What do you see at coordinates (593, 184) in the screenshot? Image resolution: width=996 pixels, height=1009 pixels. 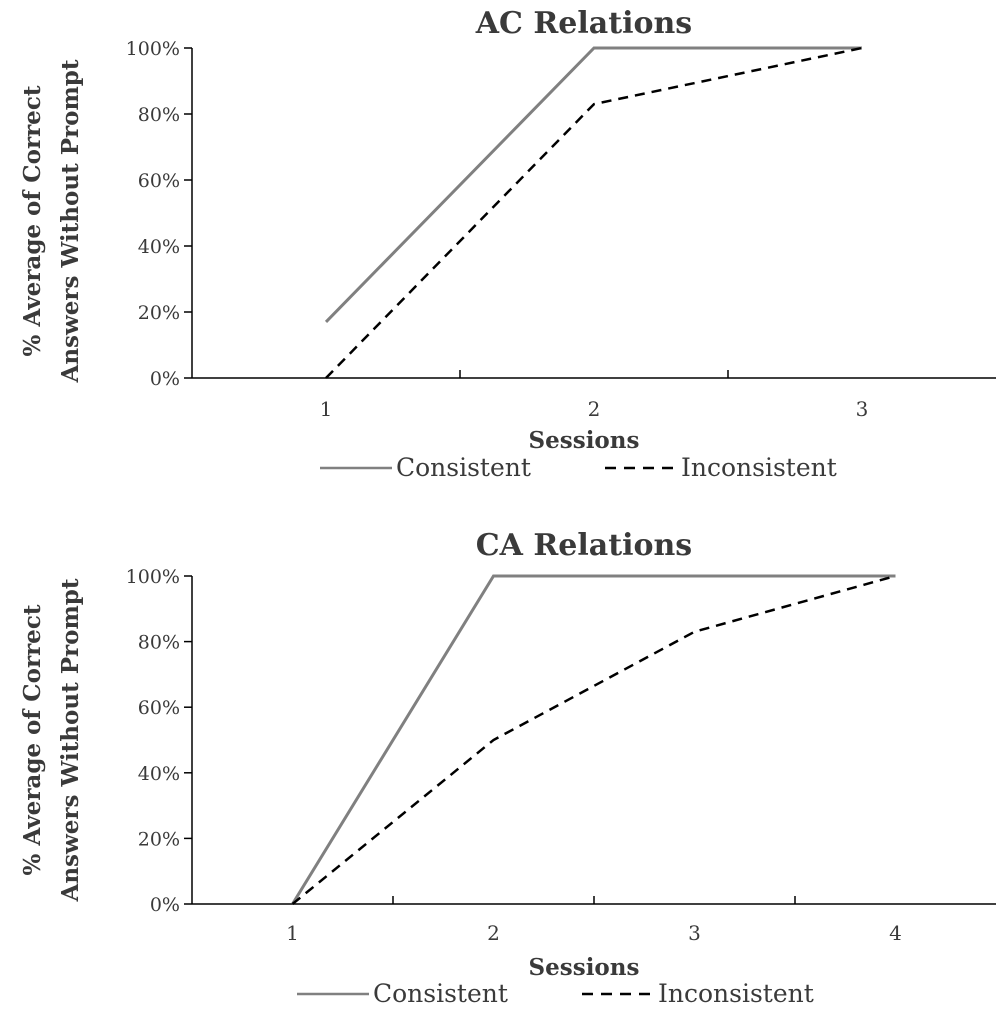 I see `series-line-consistent` at bounding box center [593, 184].